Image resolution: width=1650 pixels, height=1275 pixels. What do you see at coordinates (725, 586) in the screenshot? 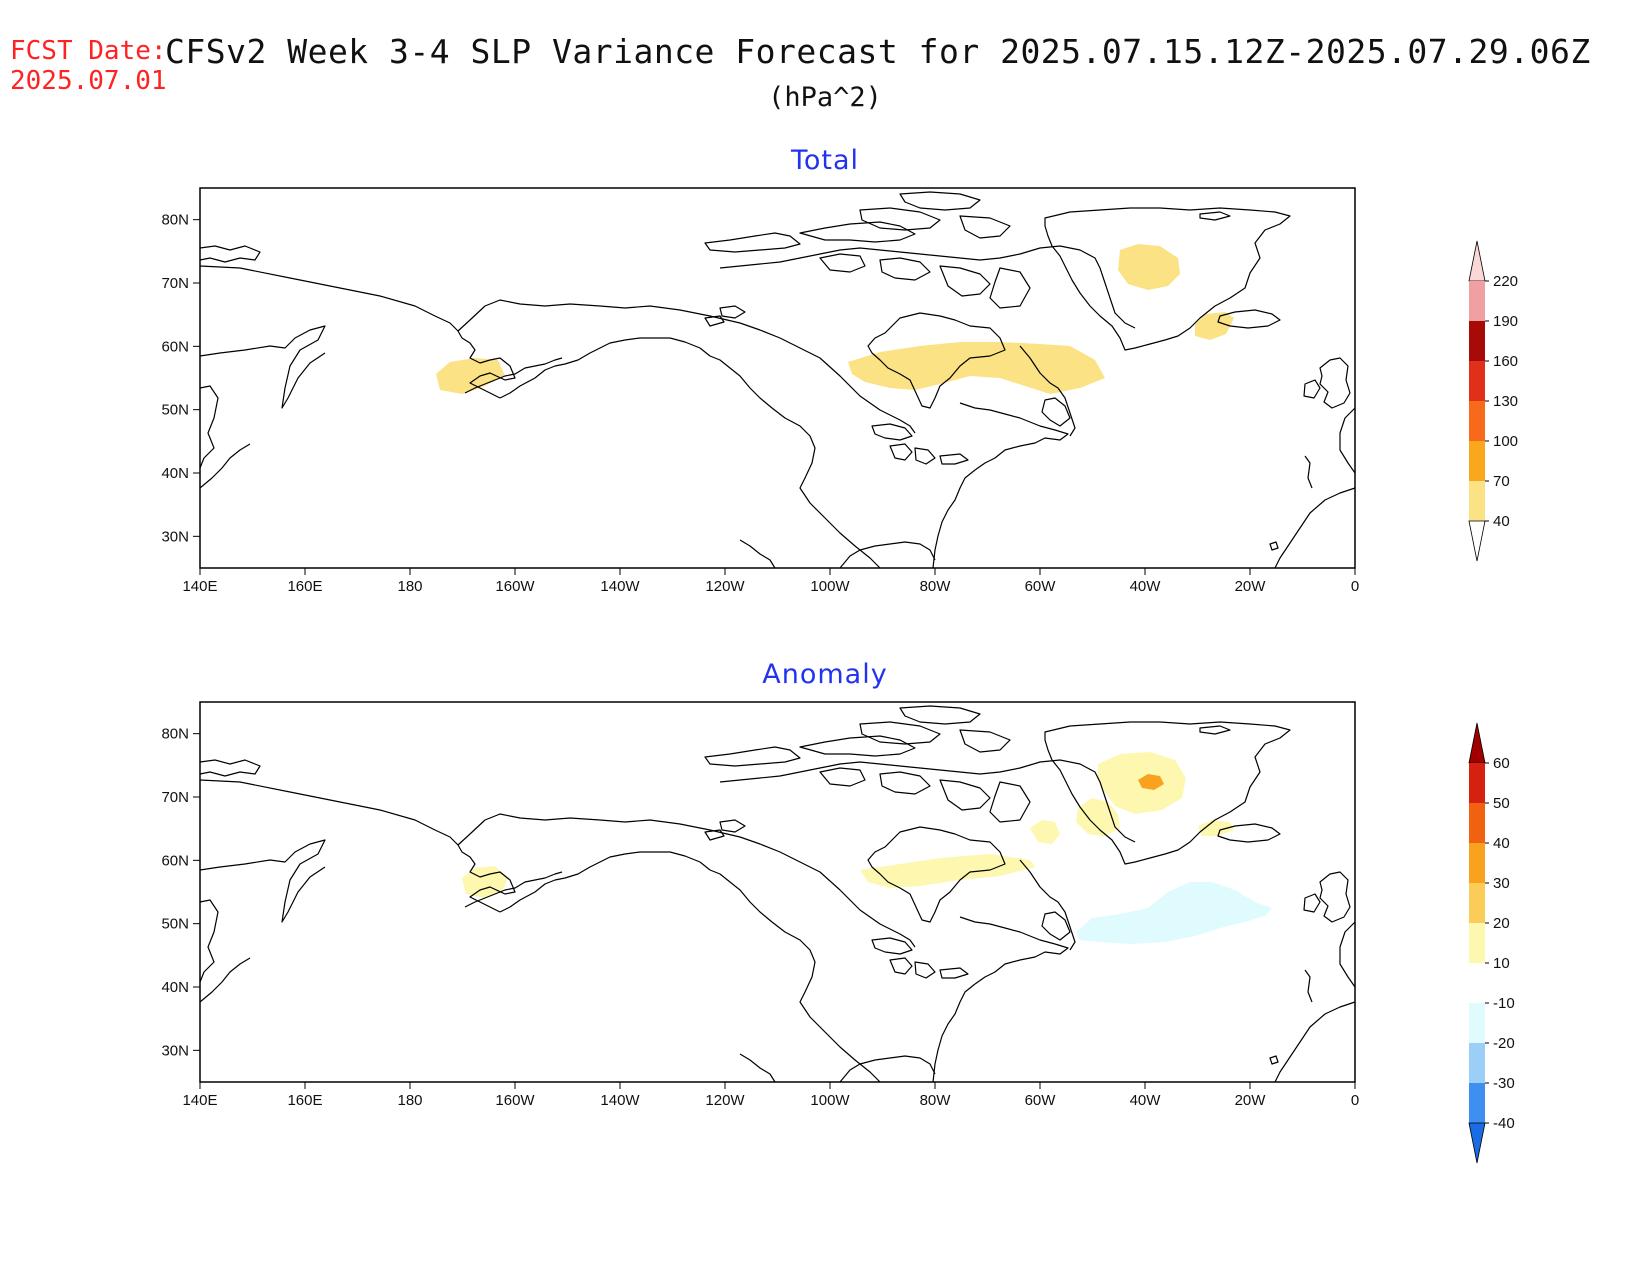
I see `total-lon-tick-label: 120W` at bounding box center [725, 586].